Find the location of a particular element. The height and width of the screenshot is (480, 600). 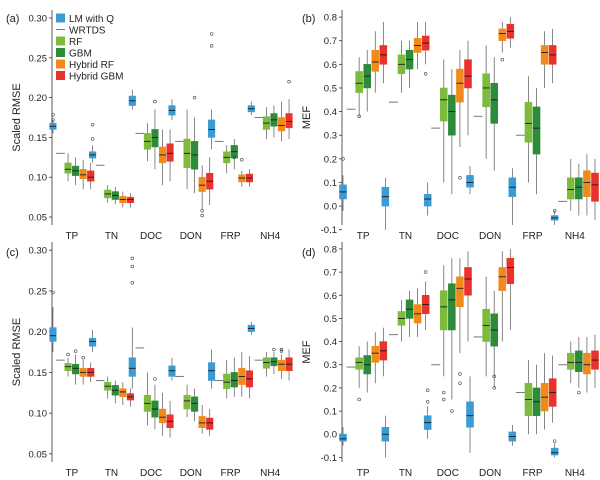

y-axis-label: MEF is located at coordinates (307, 118).